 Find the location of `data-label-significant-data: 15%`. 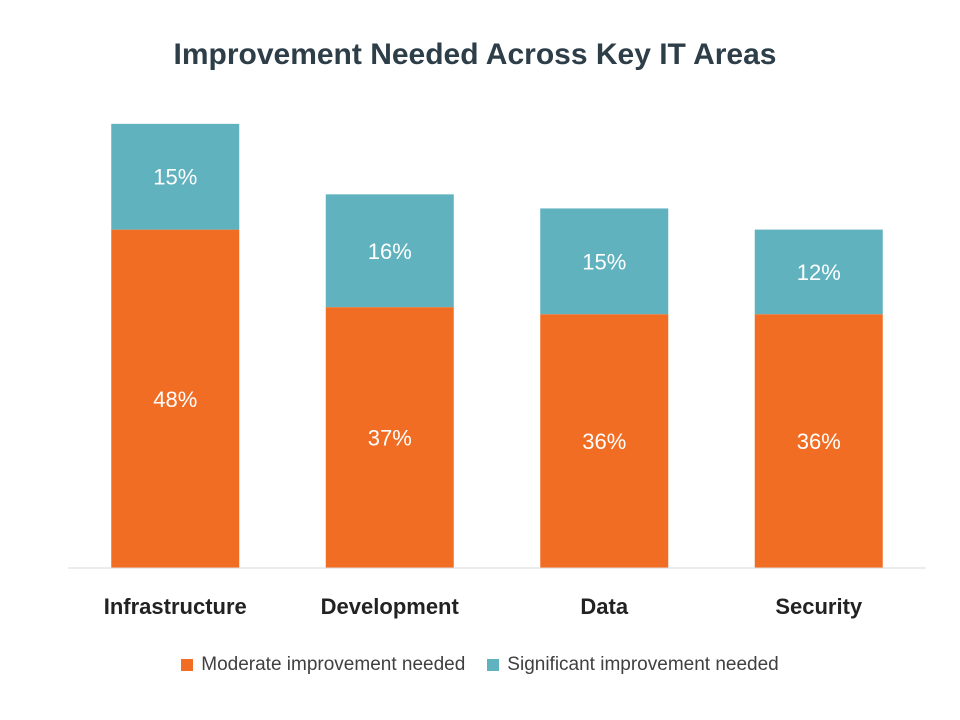

data-label-significant-data: 15% is located at coordinates (604, 261).